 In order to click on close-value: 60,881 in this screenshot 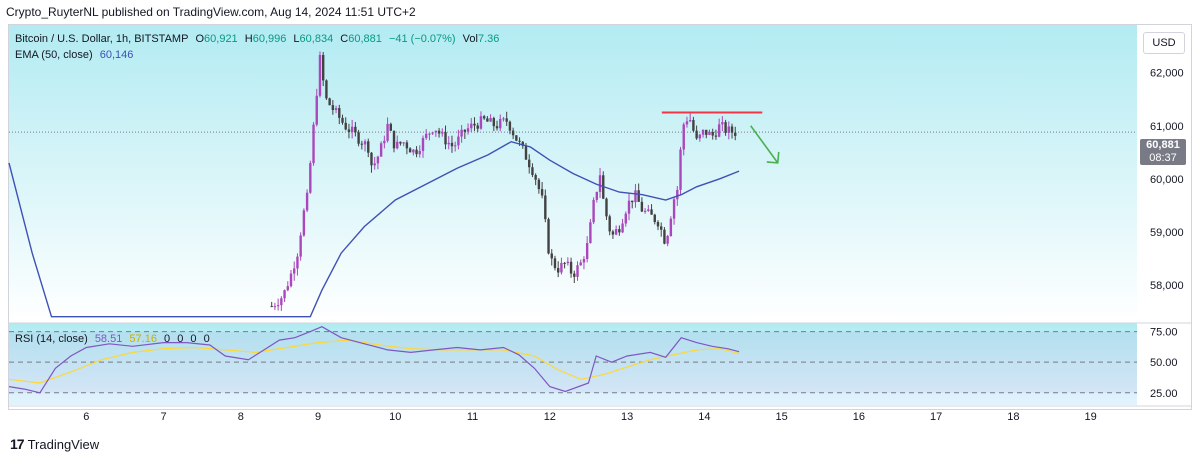, I will do `click(365, 39)`.